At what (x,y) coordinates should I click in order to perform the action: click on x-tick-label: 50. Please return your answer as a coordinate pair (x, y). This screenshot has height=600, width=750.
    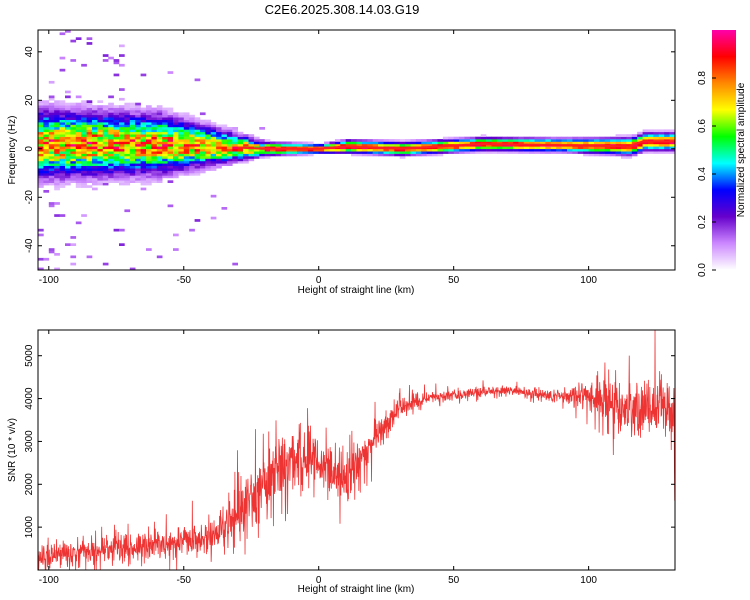
    Looking at the image, I should click on (454, 580).